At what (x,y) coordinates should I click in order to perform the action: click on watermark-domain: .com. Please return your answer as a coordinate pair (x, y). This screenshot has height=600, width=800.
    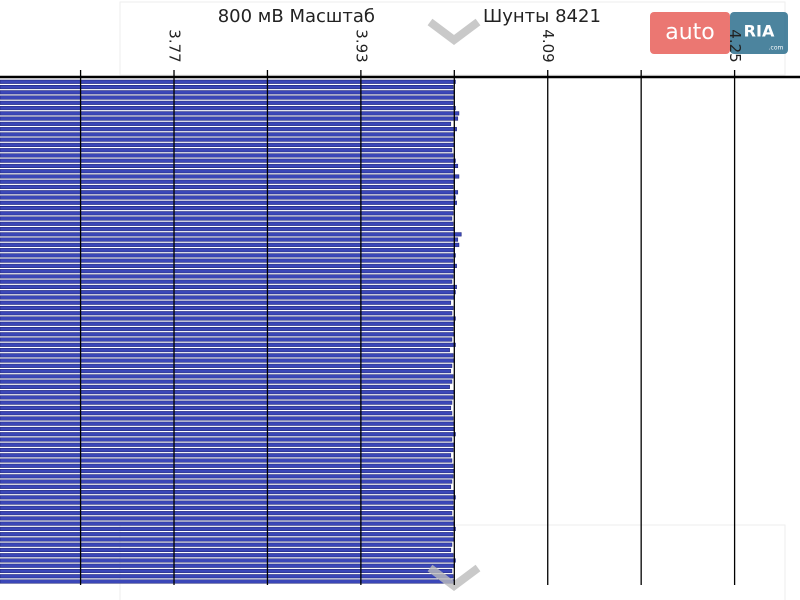
    Looking at the image, I should click on (776, 48).